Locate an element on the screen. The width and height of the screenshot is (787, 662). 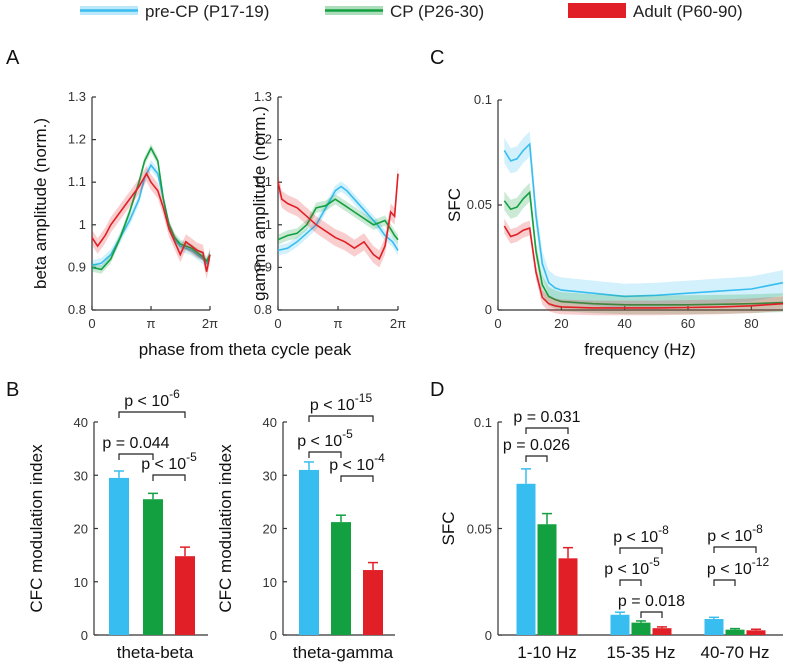
x-category-label-D: 15-35 Hz is located at coordinates (641, 652).